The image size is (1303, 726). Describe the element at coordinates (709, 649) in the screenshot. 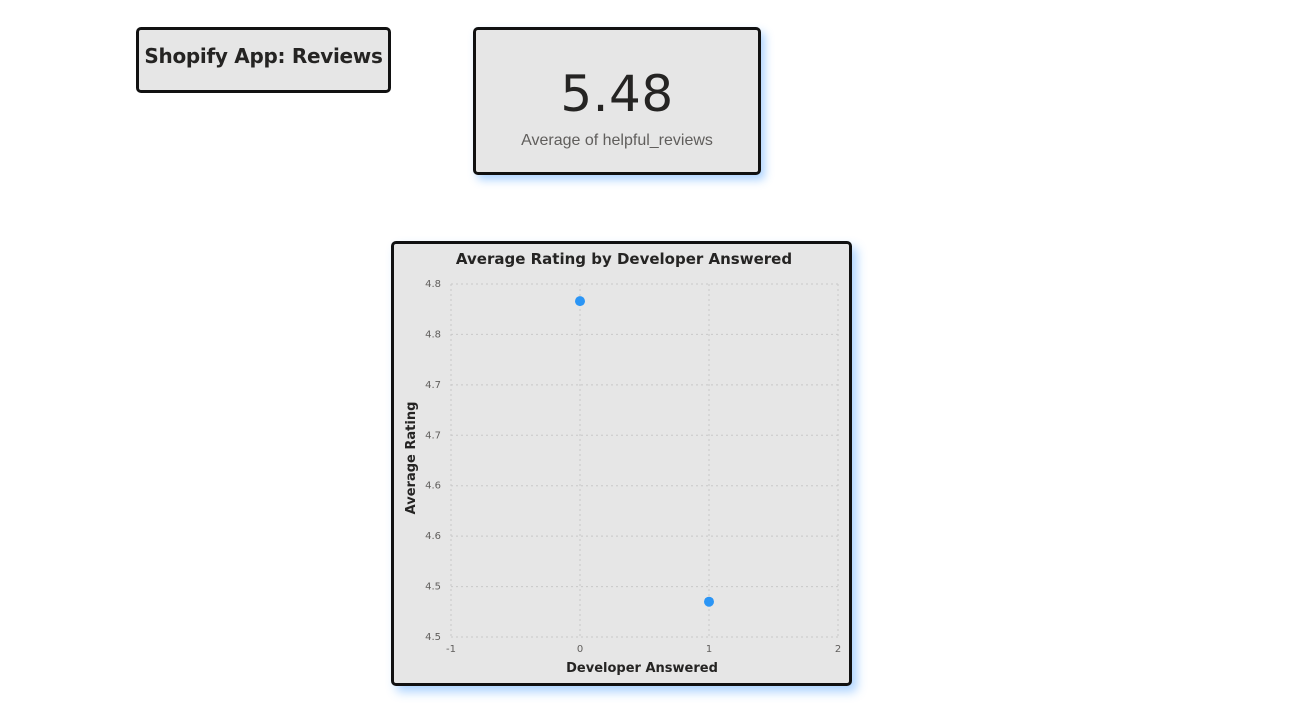

I see `x-tick-label: 1` at that location.